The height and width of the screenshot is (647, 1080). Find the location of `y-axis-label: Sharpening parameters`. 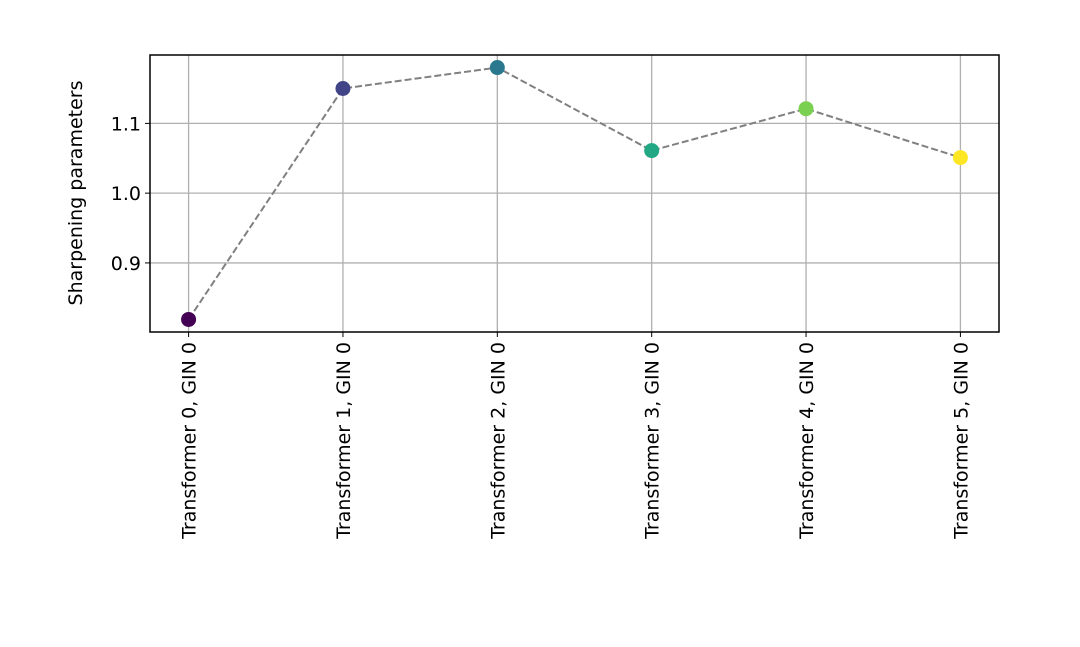

y-axis-label: Sharpening parameters is located at coordinates (76, 193).